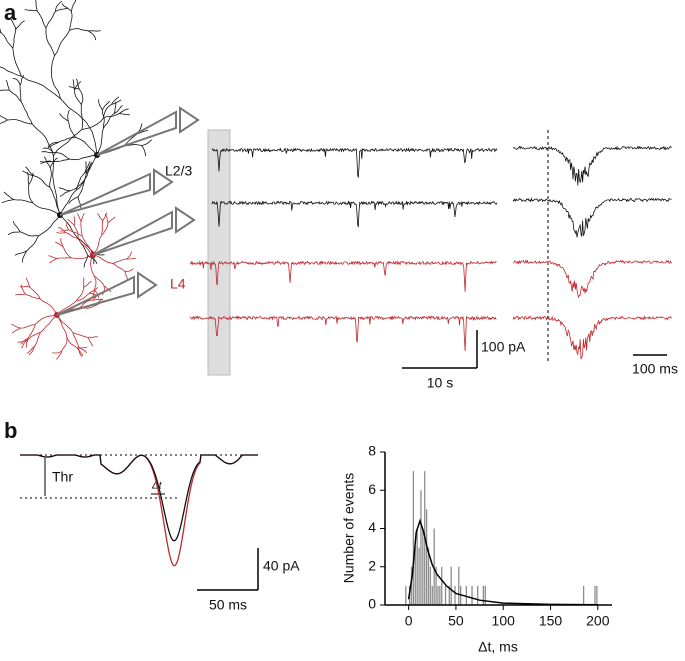 This screenshot has height=661, width=685. What do you see at coordinates (178, 171) in the screenshot?
I see `layer-label: L2/3` at bounding box center [178, 171].